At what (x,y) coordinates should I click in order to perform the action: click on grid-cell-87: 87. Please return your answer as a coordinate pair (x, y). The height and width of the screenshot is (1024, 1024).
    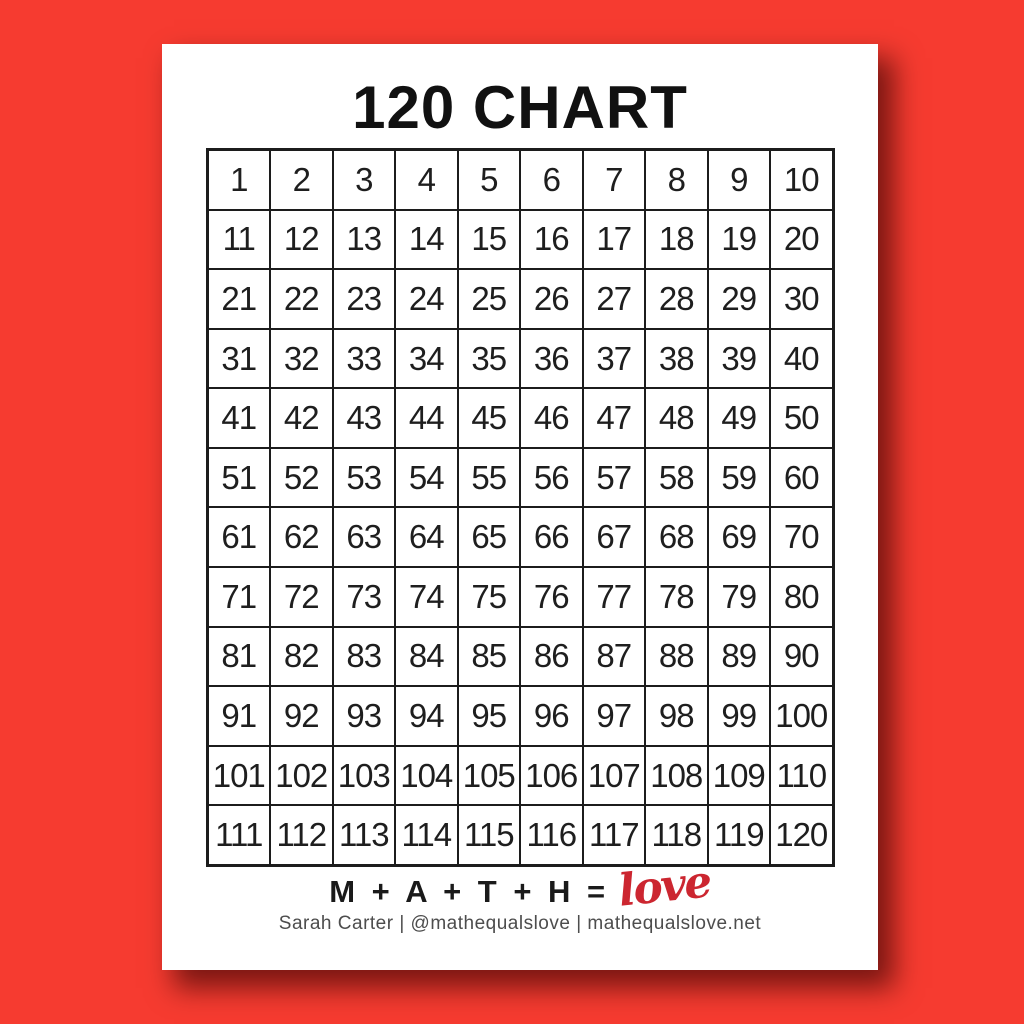
    Looking at the image, I should click on (613, 656).